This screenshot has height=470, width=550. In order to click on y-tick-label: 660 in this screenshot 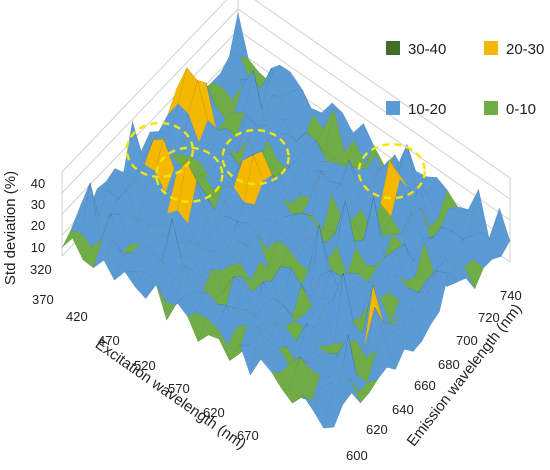, I will do `click(425, 385)`.